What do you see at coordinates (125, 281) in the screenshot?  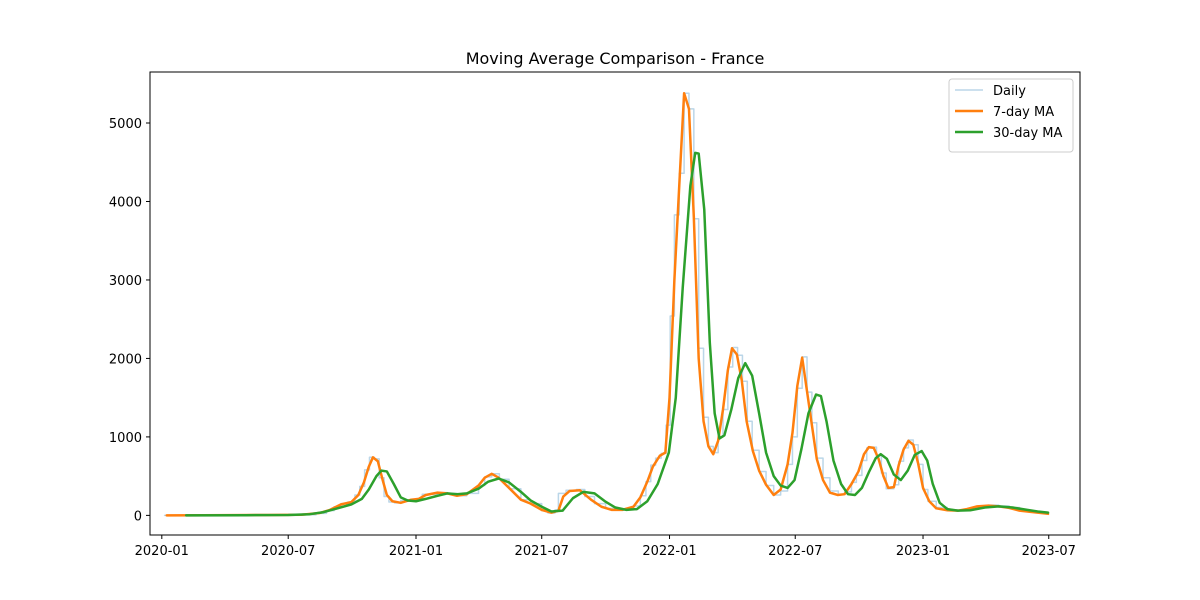 I see `y-tick-label: 3000` at bounding box center [125, 281].